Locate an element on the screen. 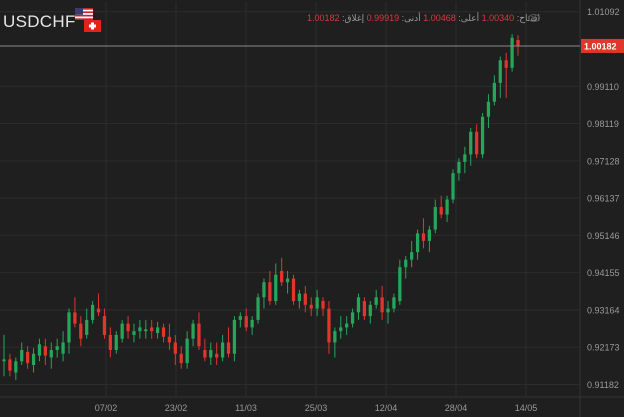  y-tick-label: 0.93164 is located at coordinates (603, 310).